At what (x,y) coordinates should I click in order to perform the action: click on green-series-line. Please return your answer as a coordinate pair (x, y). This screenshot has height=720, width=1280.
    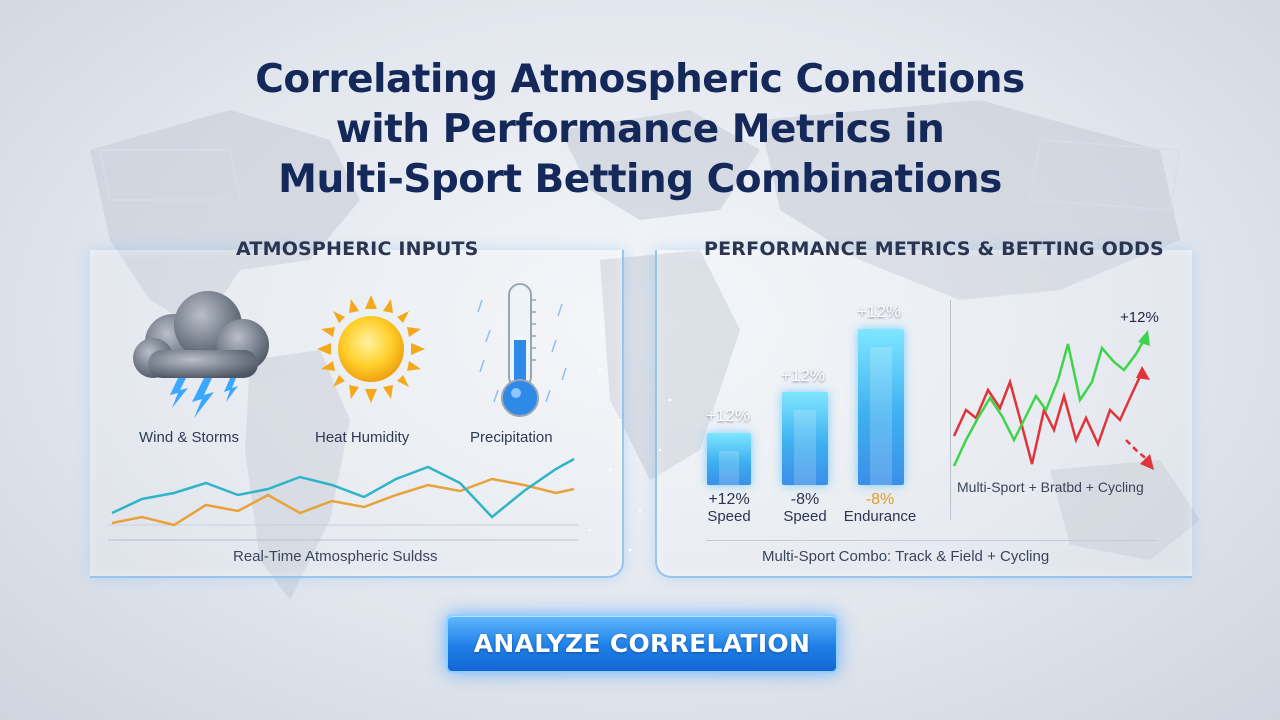
    Looking at the image, I should click on (1049, 403).